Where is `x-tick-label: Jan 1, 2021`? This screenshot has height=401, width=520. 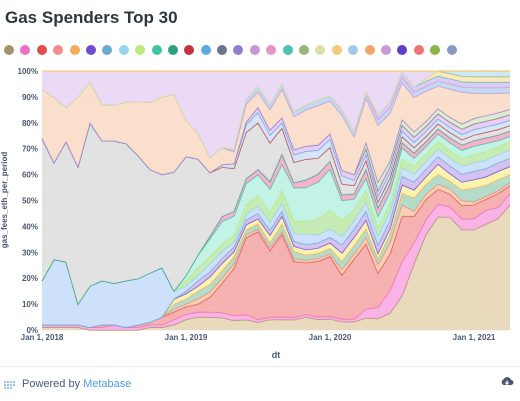
x-tick-label: Jan 1, 2021 is located at coordinates (474, 337).